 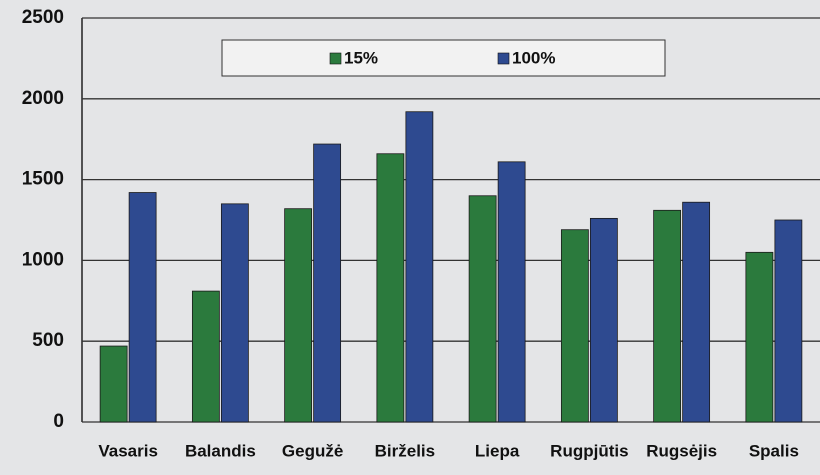 I want to click on x-tick-label: Rugpjūtis, so click(x=589, y=450).